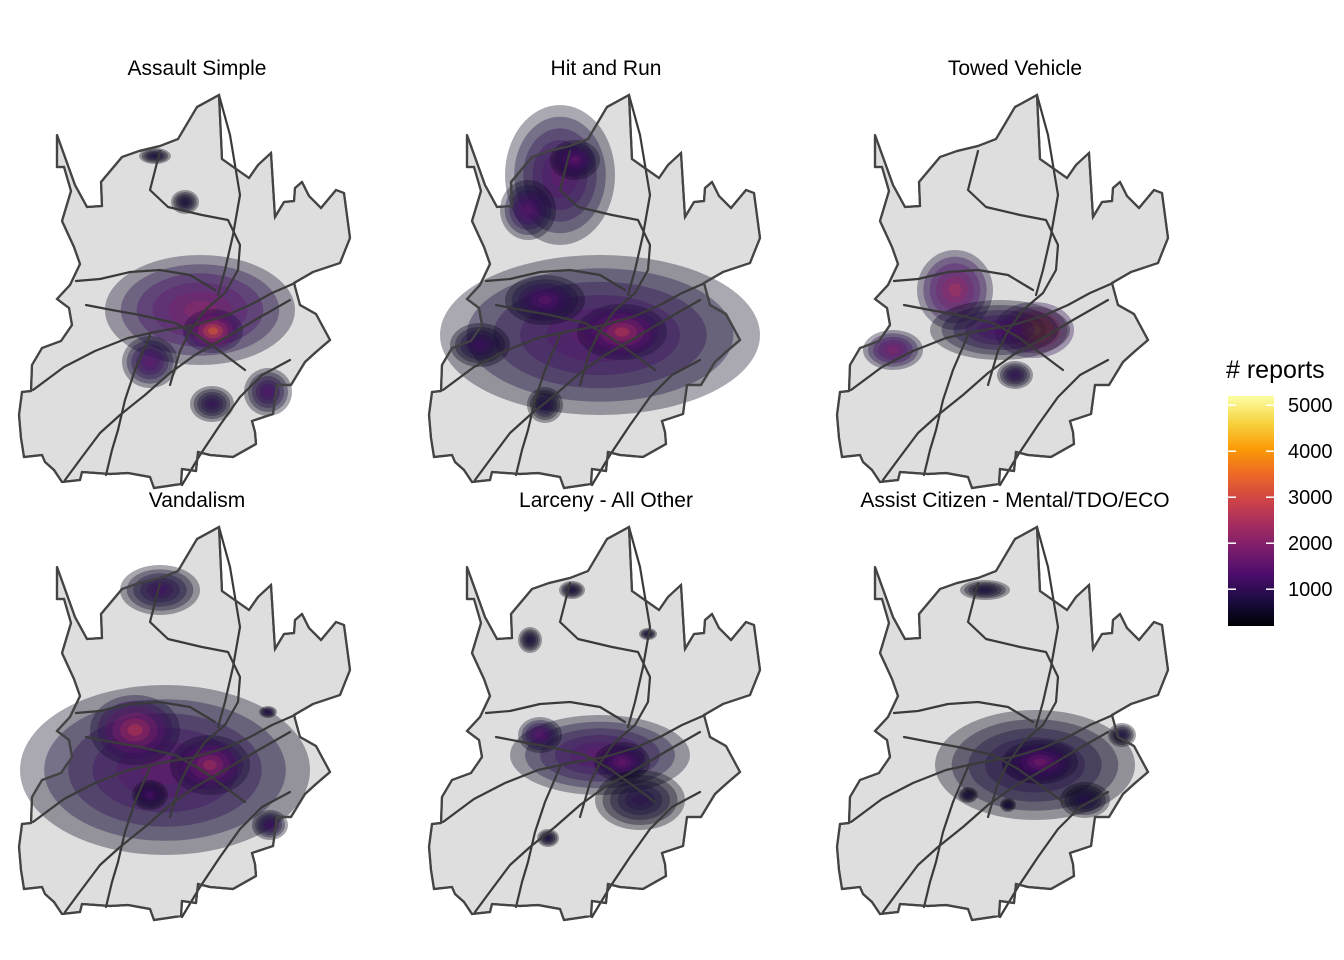 This screenshot has width=1344, height=960. What do you see at coordinates (1310, 498) in the screenshot?
I see `legend-tick-label: 3000` at bounding box center [1310, 498].